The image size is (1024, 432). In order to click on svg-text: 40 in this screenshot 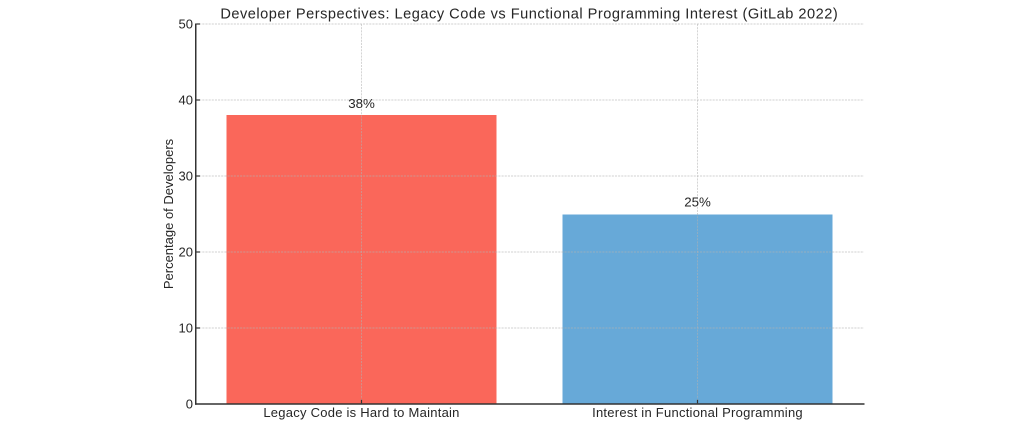, I will do `click(186, 100)`.